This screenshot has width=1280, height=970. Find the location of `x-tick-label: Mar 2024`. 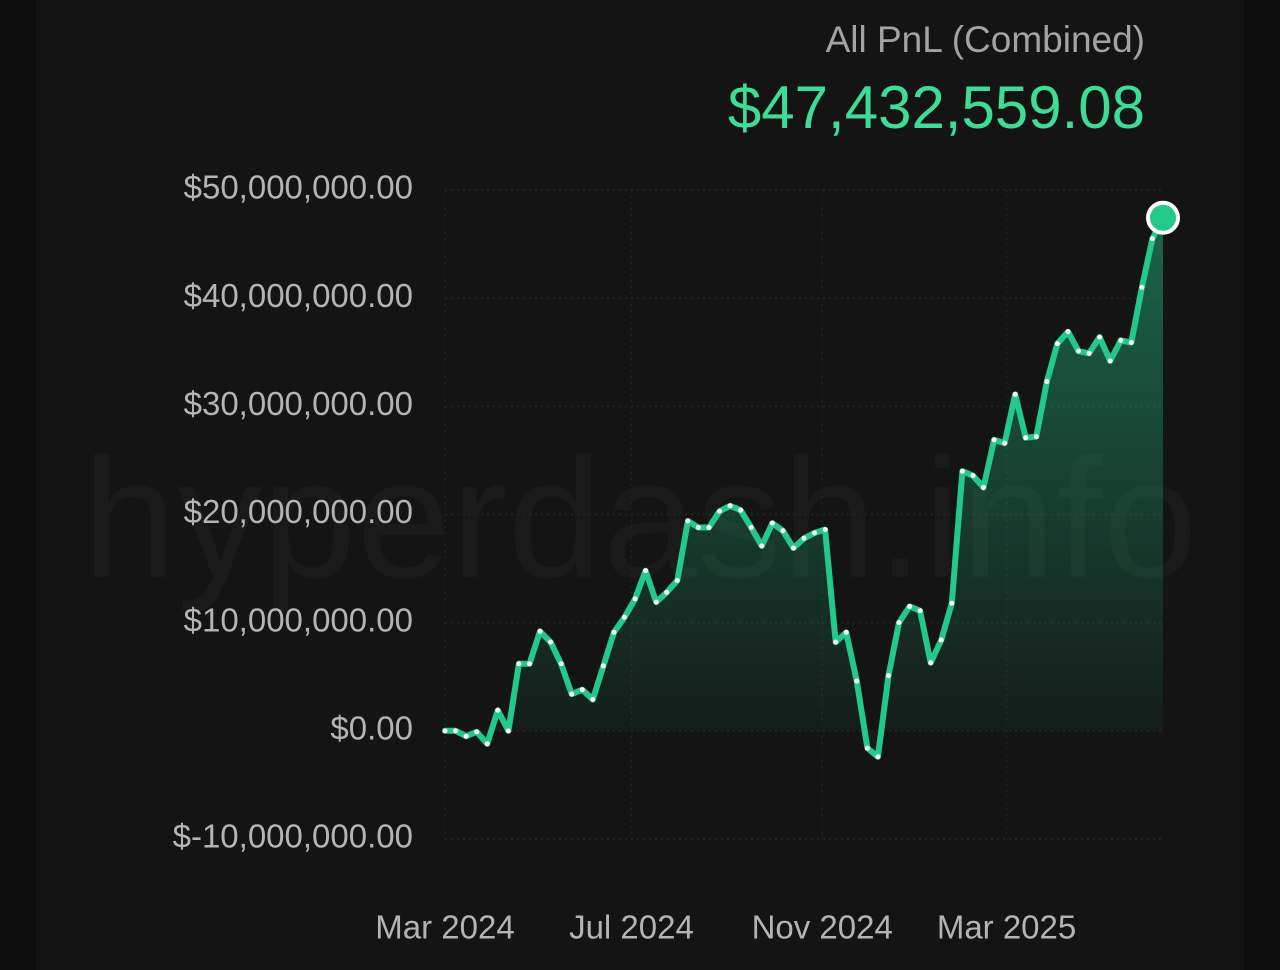

x-tick-label: Mar 2024 is located at coordinates (444, 927).